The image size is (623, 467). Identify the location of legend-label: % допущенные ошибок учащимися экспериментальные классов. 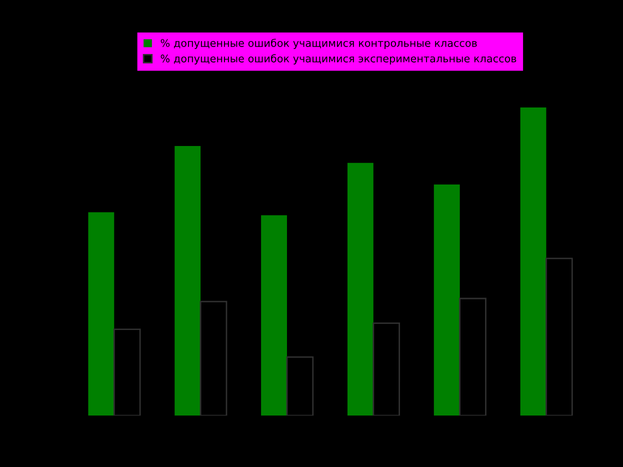
(338, 59).